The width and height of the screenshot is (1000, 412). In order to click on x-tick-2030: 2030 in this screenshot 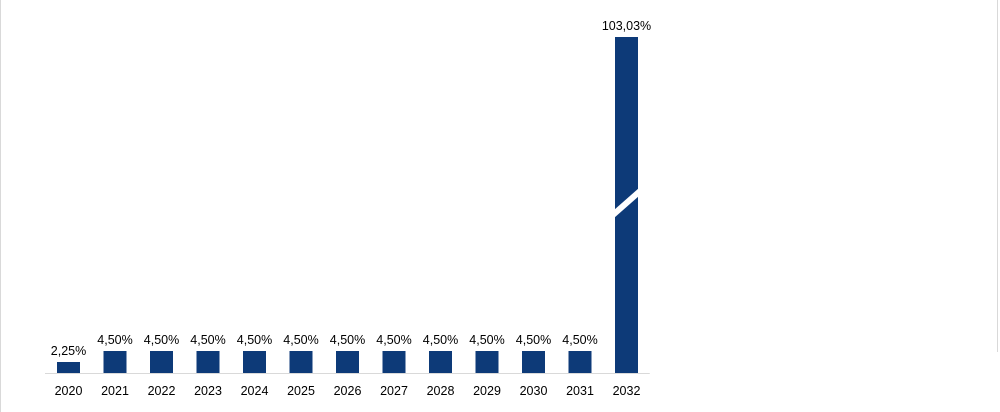, I will do `click(534, 391)`.